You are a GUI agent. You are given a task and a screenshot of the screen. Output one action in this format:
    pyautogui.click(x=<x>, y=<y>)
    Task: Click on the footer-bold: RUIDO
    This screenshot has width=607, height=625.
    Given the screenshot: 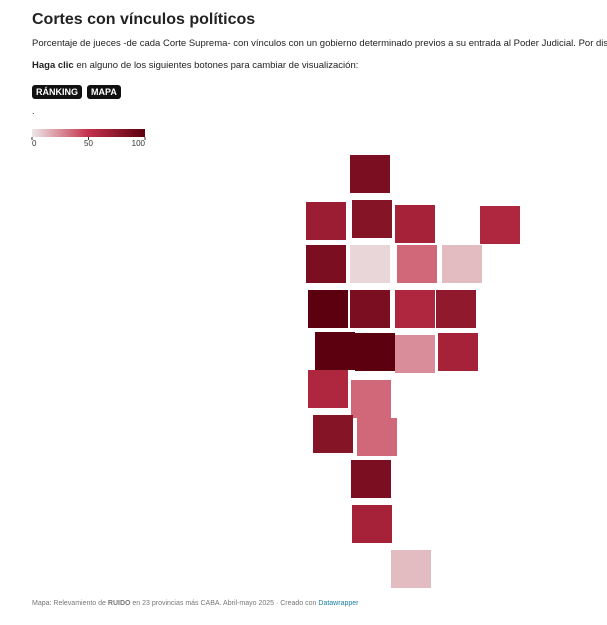 What is the action you would take?
    pyautogui.click(x=119, y=603)
    